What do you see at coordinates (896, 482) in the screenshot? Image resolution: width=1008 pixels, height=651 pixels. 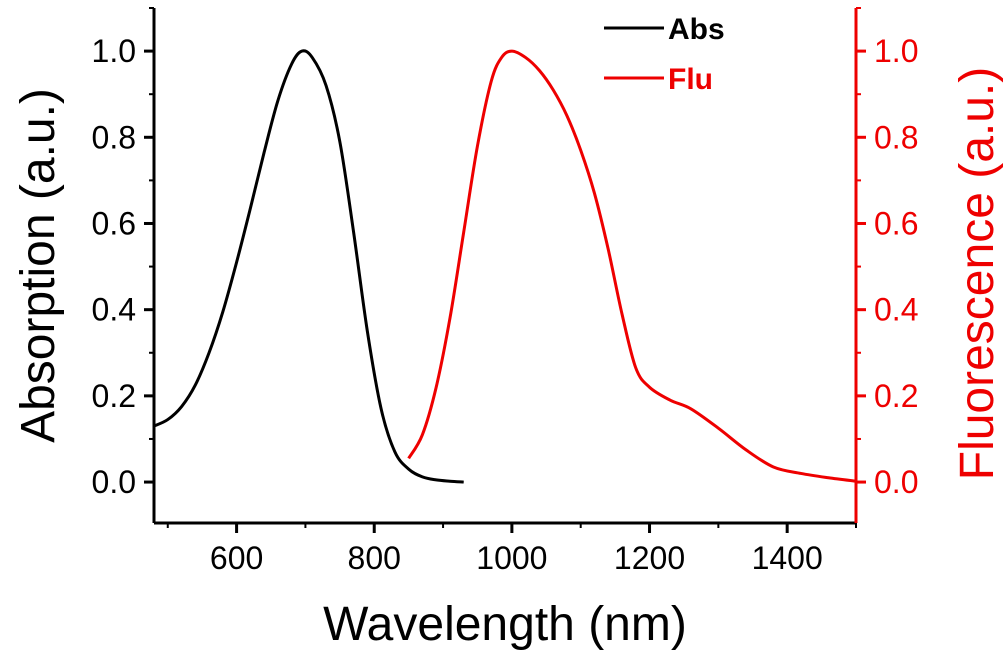 I see `y-right-tick-label: 0.0` at bounding box center [896, 482].